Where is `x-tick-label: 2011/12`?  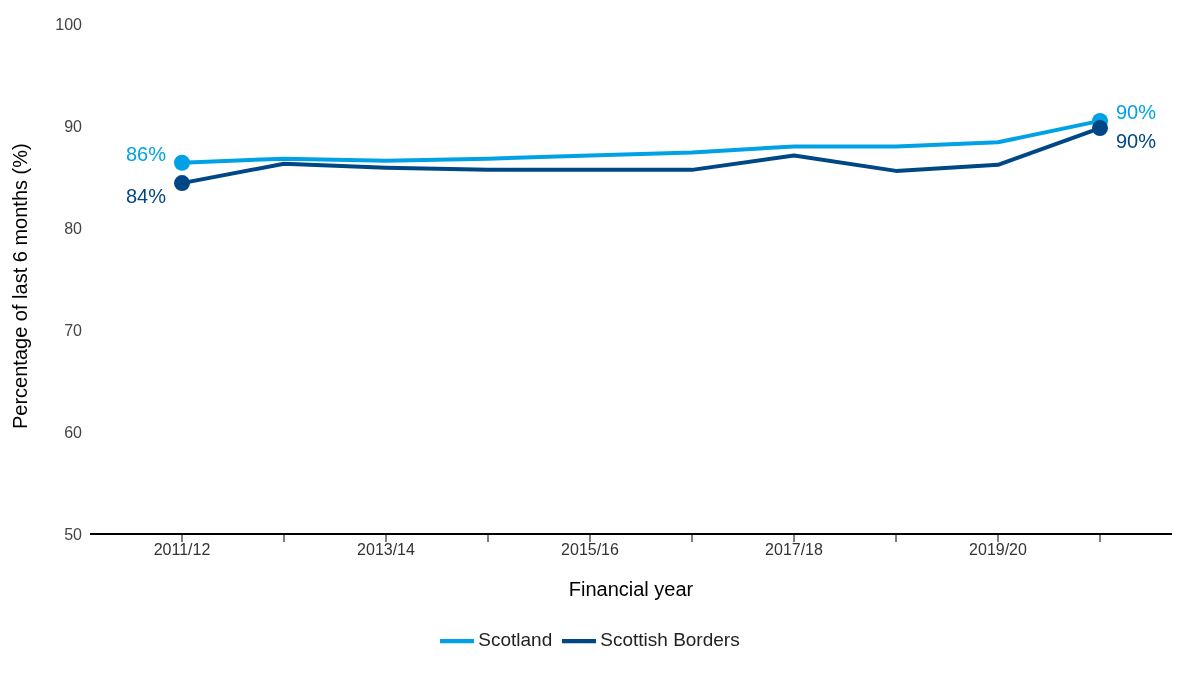
x-tick-label: 2011/12 is located at coordinates (182, 550).